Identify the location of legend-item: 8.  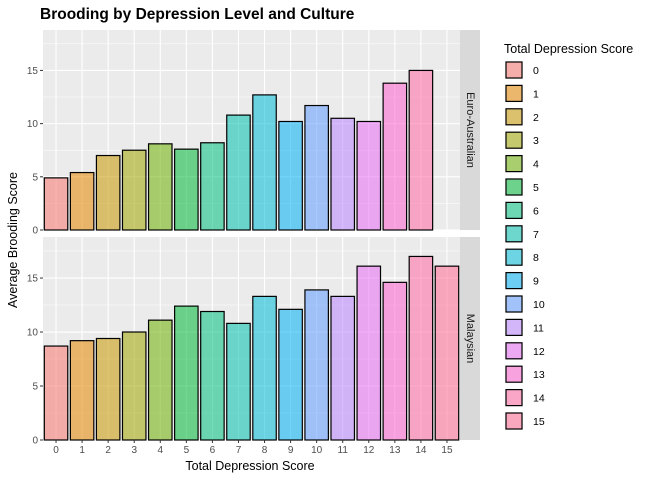
(522, 257).